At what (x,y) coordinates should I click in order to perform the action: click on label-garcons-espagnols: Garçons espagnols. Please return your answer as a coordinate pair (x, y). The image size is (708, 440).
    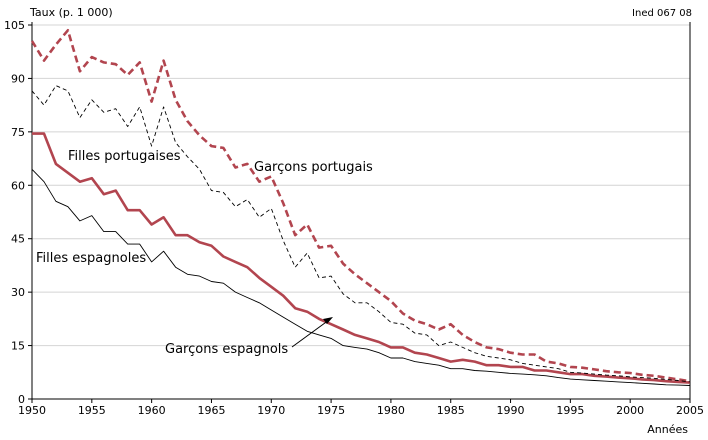
    Looking at the image, I should click on (226, 349).